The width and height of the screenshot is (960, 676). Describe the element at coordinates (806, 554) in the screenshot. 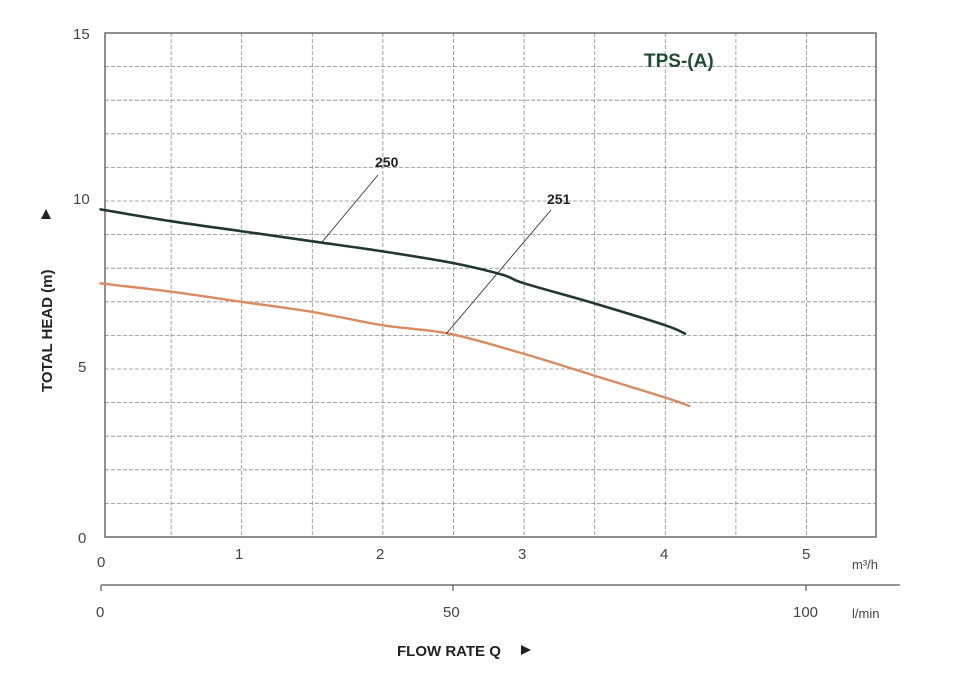

I see `x-tick-5: 5` at that location.